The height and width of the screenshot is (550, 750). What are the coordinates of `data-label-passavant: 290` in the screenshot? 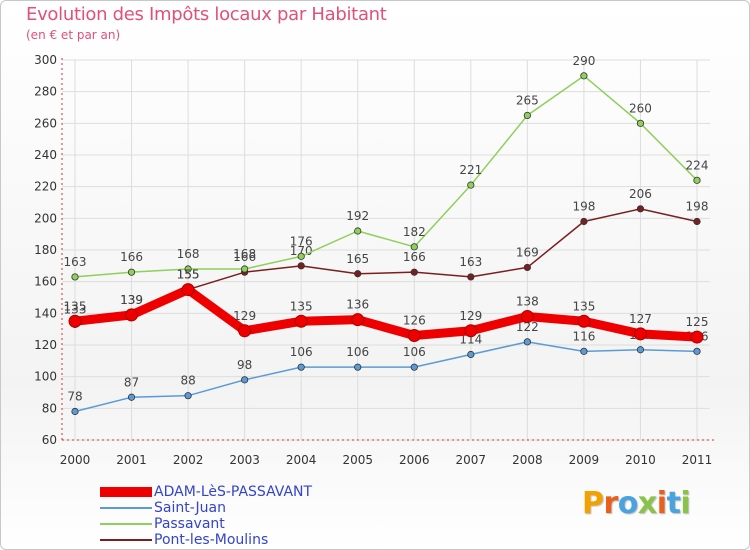 It's located at (583, 61).